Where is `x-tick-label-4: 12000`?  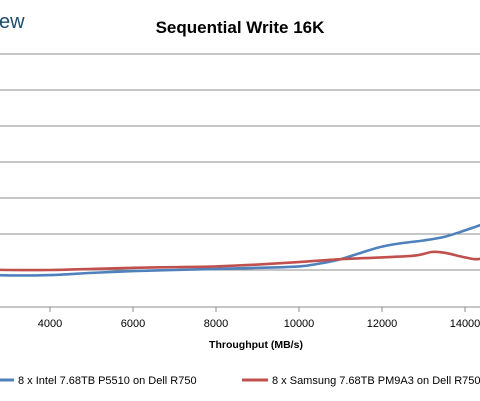
x-tick-label-4: 12000 is located at coordinates (382, 324).